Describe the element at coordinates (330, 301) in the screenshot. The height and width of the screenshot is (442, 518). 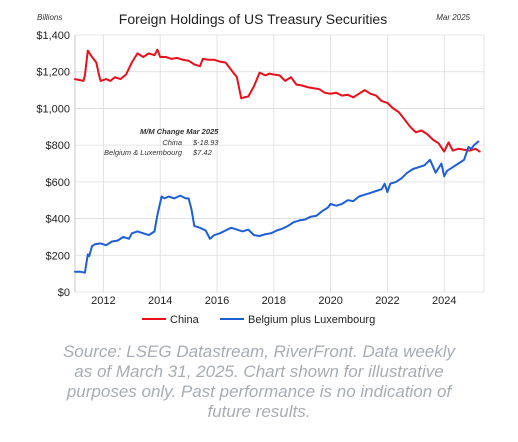
I see `x-tick-label: 2020` at that location.